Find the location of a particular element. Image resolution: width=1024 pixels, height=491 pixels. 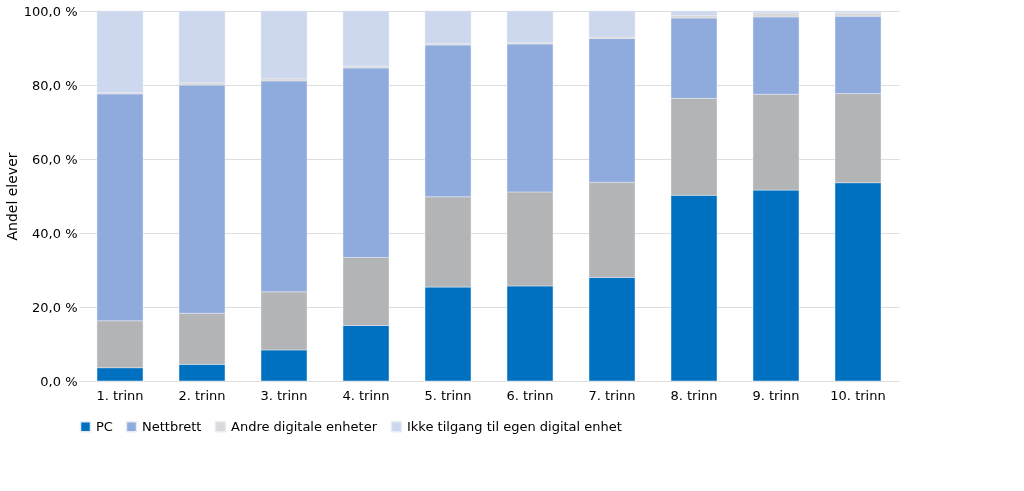

x-tick-label: 4. trinn is located at coordinates (366, 395).